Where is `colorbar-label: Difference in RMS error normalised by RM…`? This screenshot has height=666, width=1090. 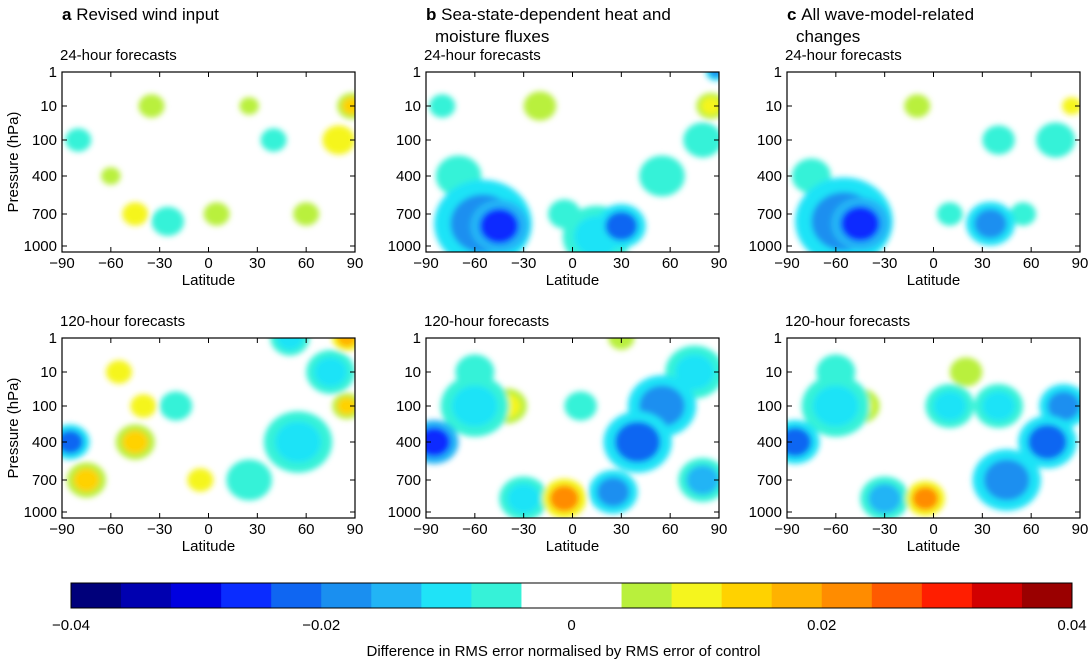 colorbar-label: Difference in RMS error normalised by RM… is located at coordinates (563, 651).